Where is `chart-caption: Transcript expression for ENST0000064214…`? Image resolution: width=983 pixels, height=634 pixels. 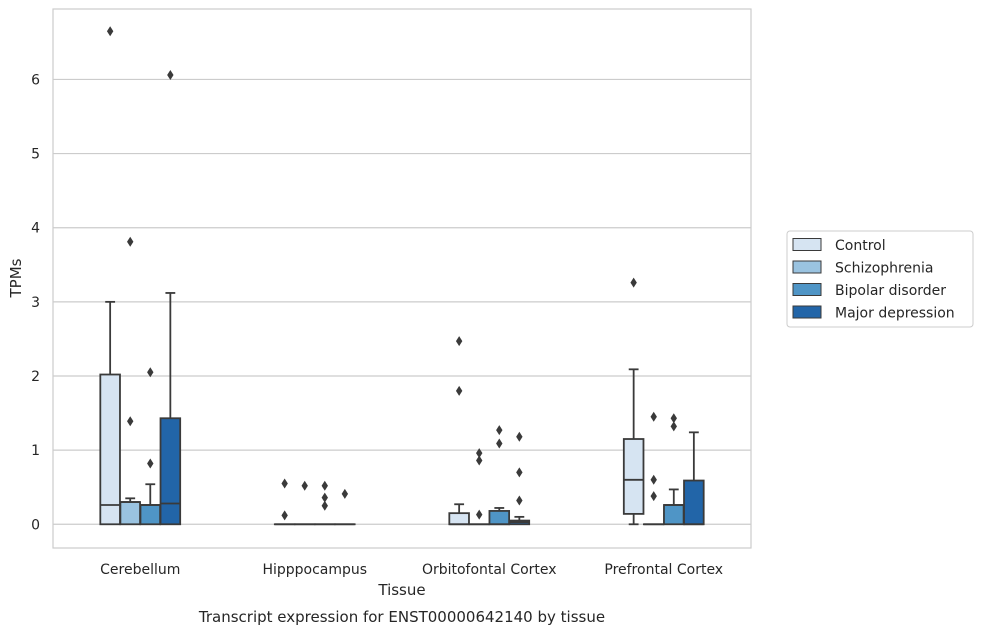
chart-caption: Transcript expression for ENST0000064214… is located at coordinates (401, 617).